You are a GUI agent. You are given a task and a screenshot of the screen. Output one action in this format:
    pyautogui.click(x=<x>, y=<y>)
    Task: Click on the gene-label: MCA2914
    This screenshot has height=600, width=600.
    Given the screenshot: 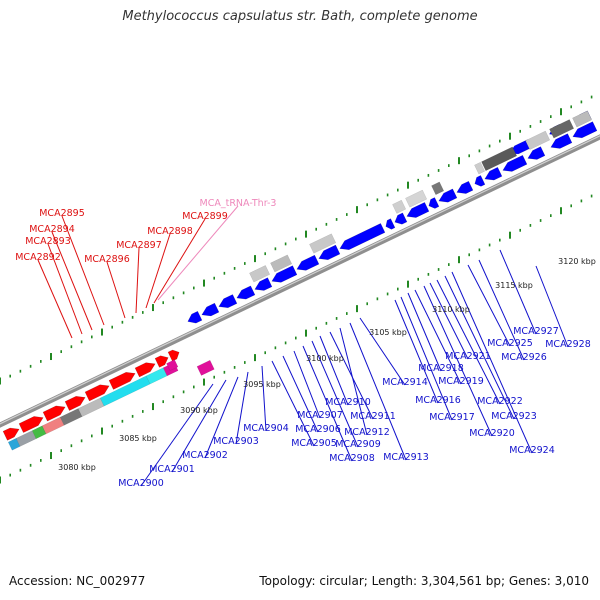 What is the action you would take?
    pyautogui.click(x=405, y=382)
    